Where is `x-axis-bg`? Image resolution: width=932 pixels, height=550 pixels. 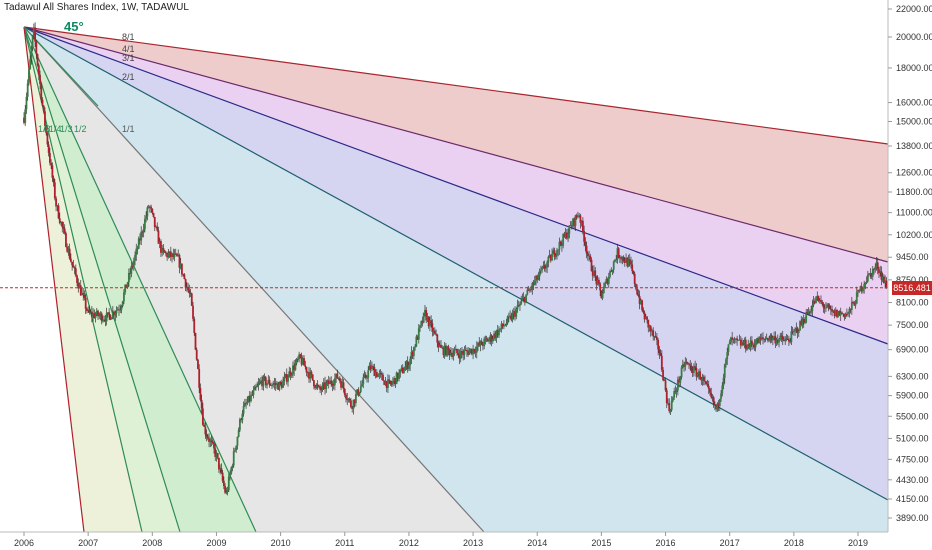
x-axis-bg is located at coordinates (466, 541).